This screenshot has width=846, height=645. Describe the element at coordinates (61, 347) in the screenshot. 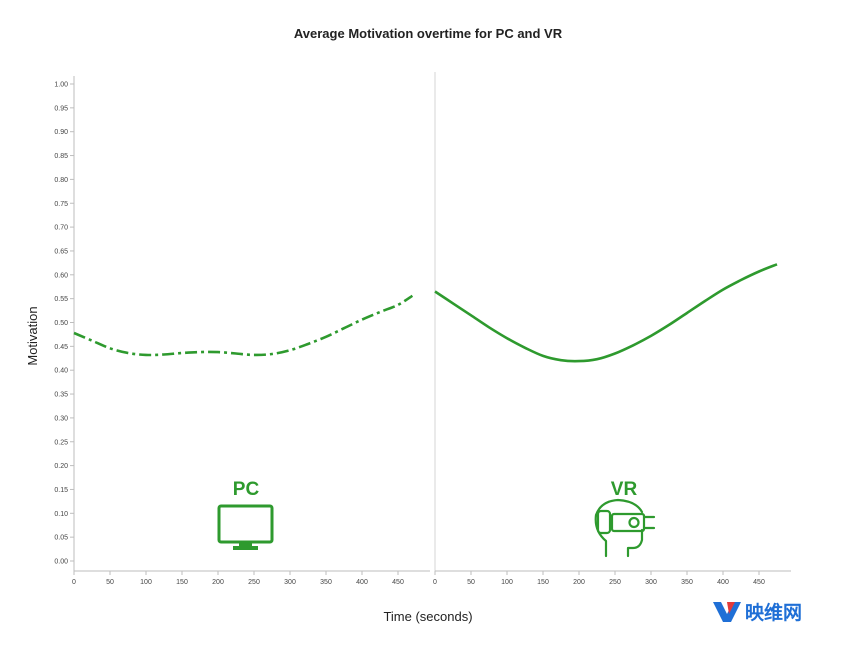

I see `y-tick-label: 0.45` at that location.